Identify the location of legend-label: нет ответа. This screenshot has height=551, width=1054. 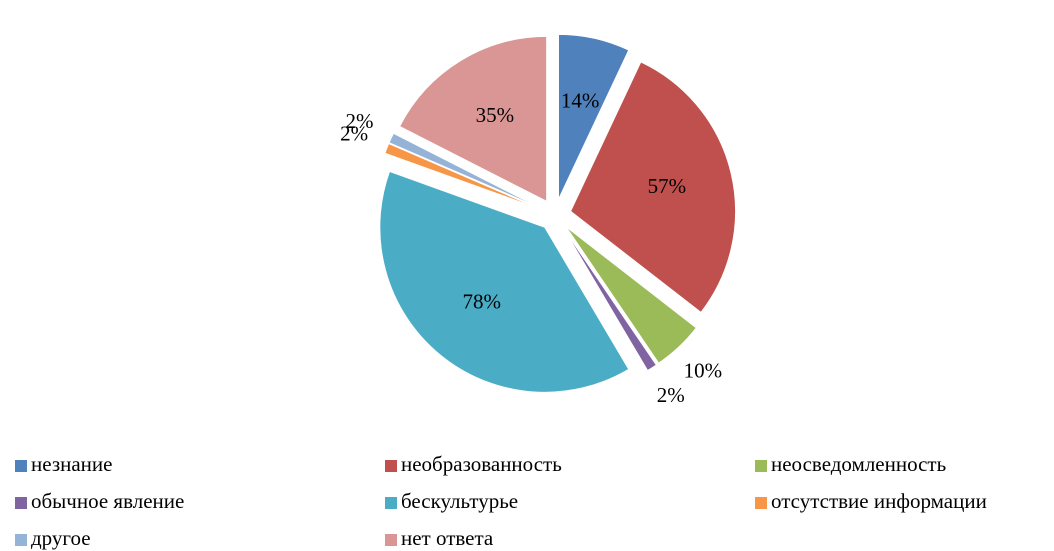
(447, 538).